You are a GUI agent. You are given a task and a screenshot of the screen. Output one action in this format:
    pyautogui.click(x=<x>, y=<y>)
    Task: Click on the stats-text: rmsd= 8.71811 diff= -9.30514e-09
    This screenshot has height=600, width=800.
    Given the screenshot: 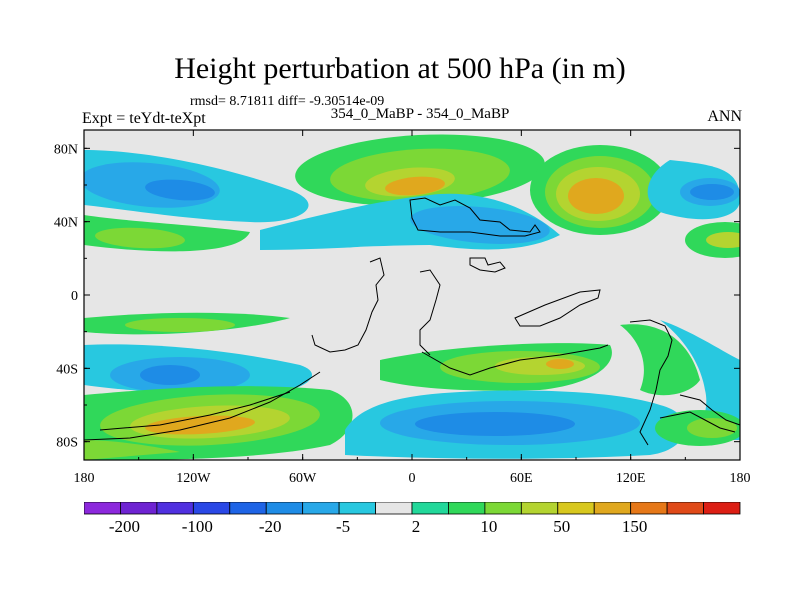 What is the action you would take?
    pyautogui.click(x=287, y=101)
    